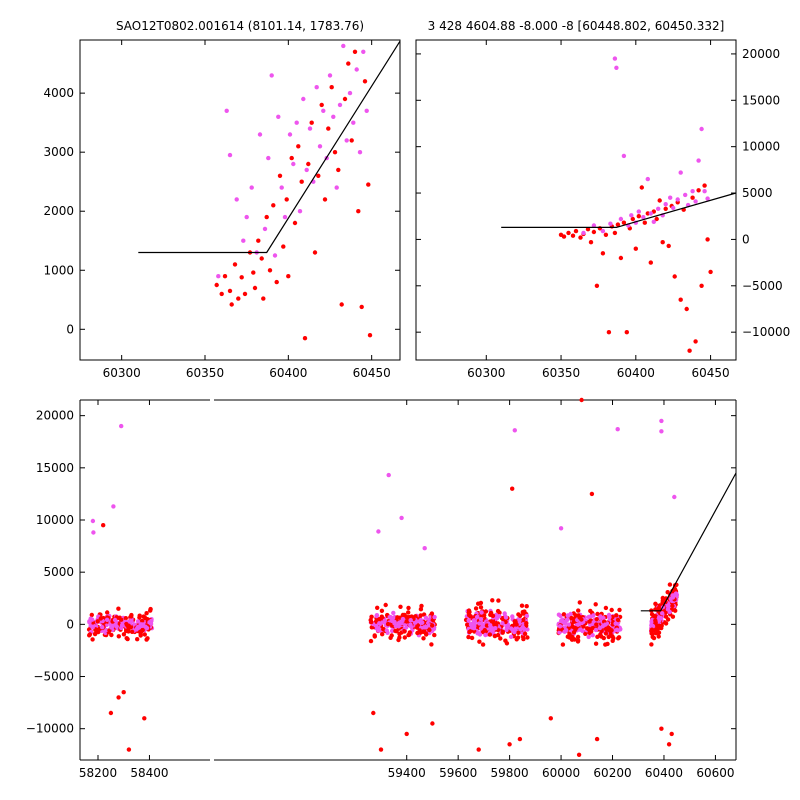  I want to click on x-tick-label: 60300, so click(122, 373).